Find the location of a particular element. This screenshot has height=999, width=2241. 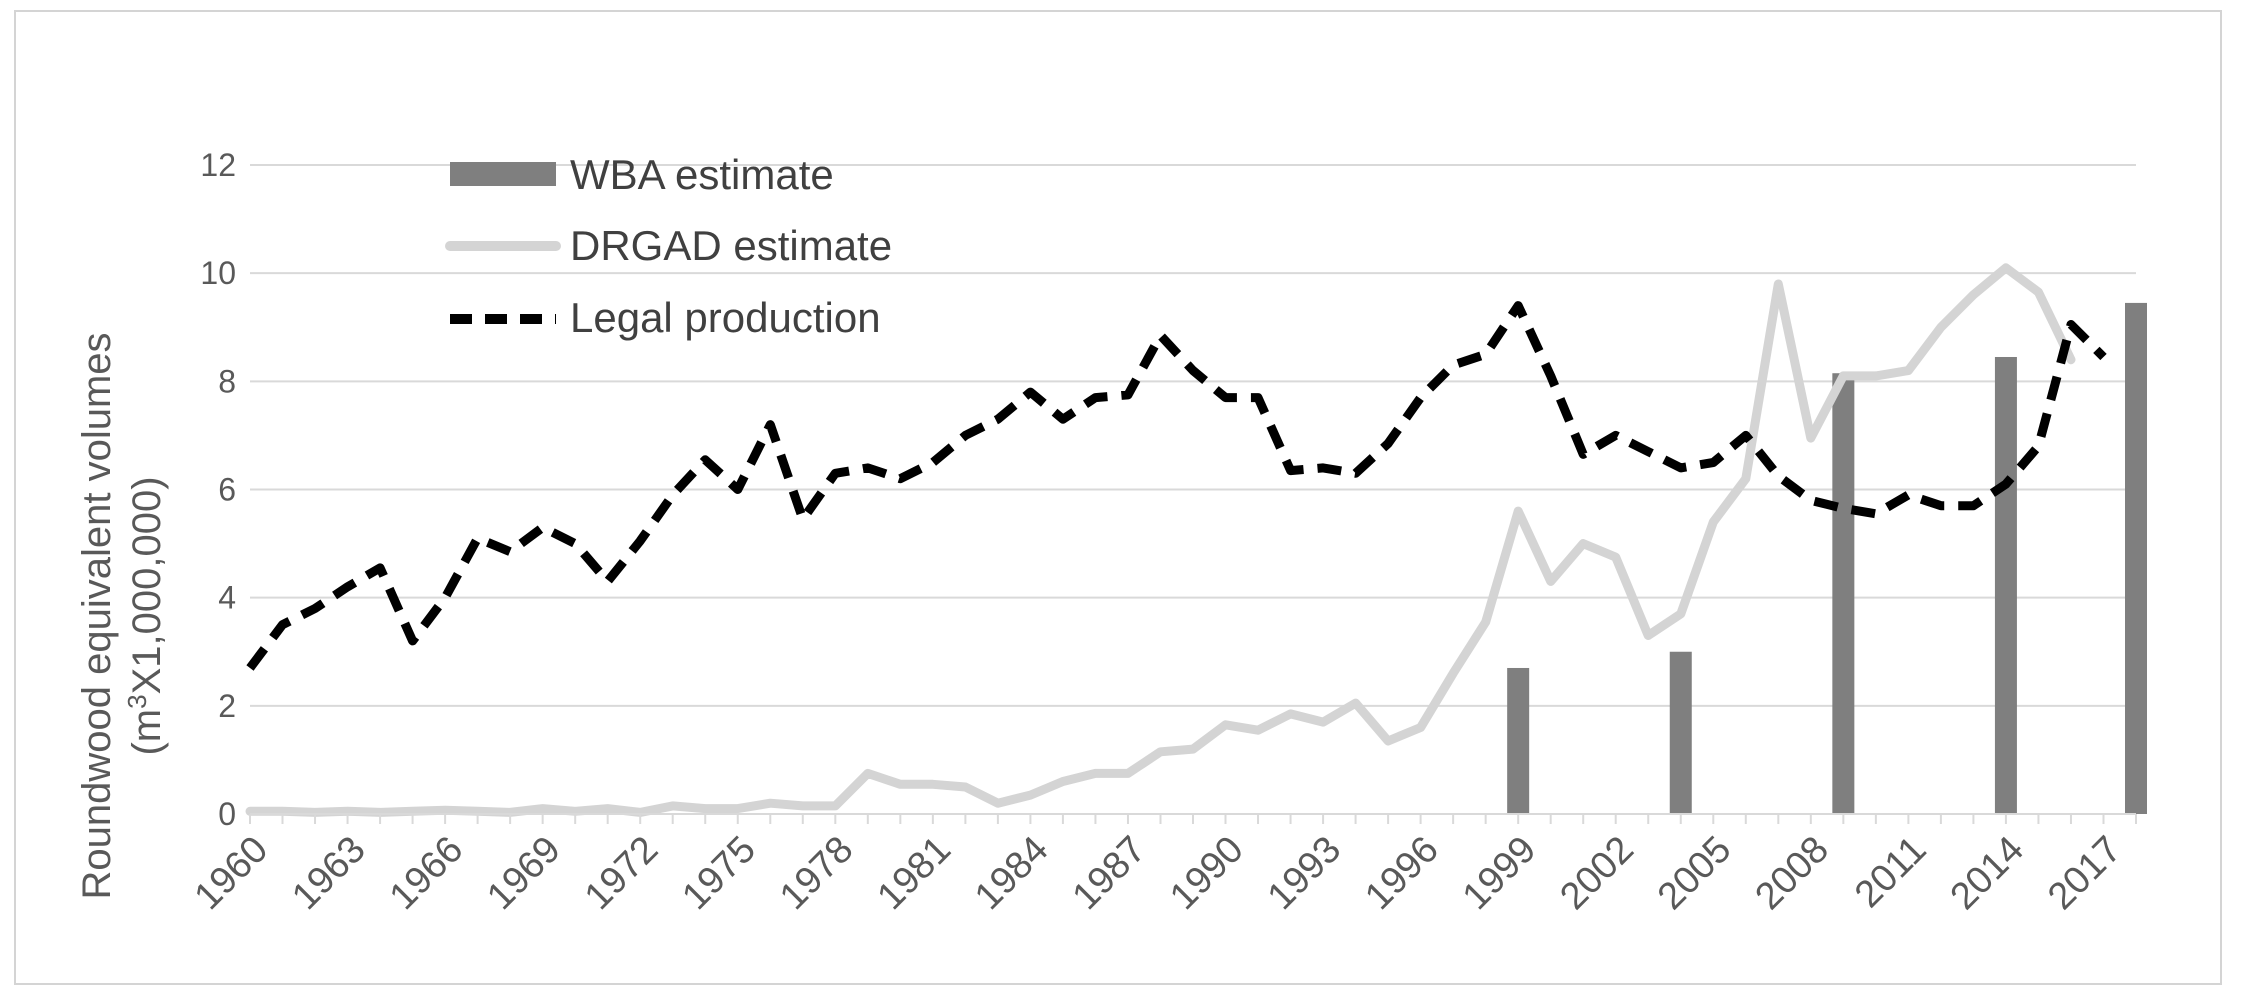

x-tick-label: 1972 is located at coordinates (621, 872).